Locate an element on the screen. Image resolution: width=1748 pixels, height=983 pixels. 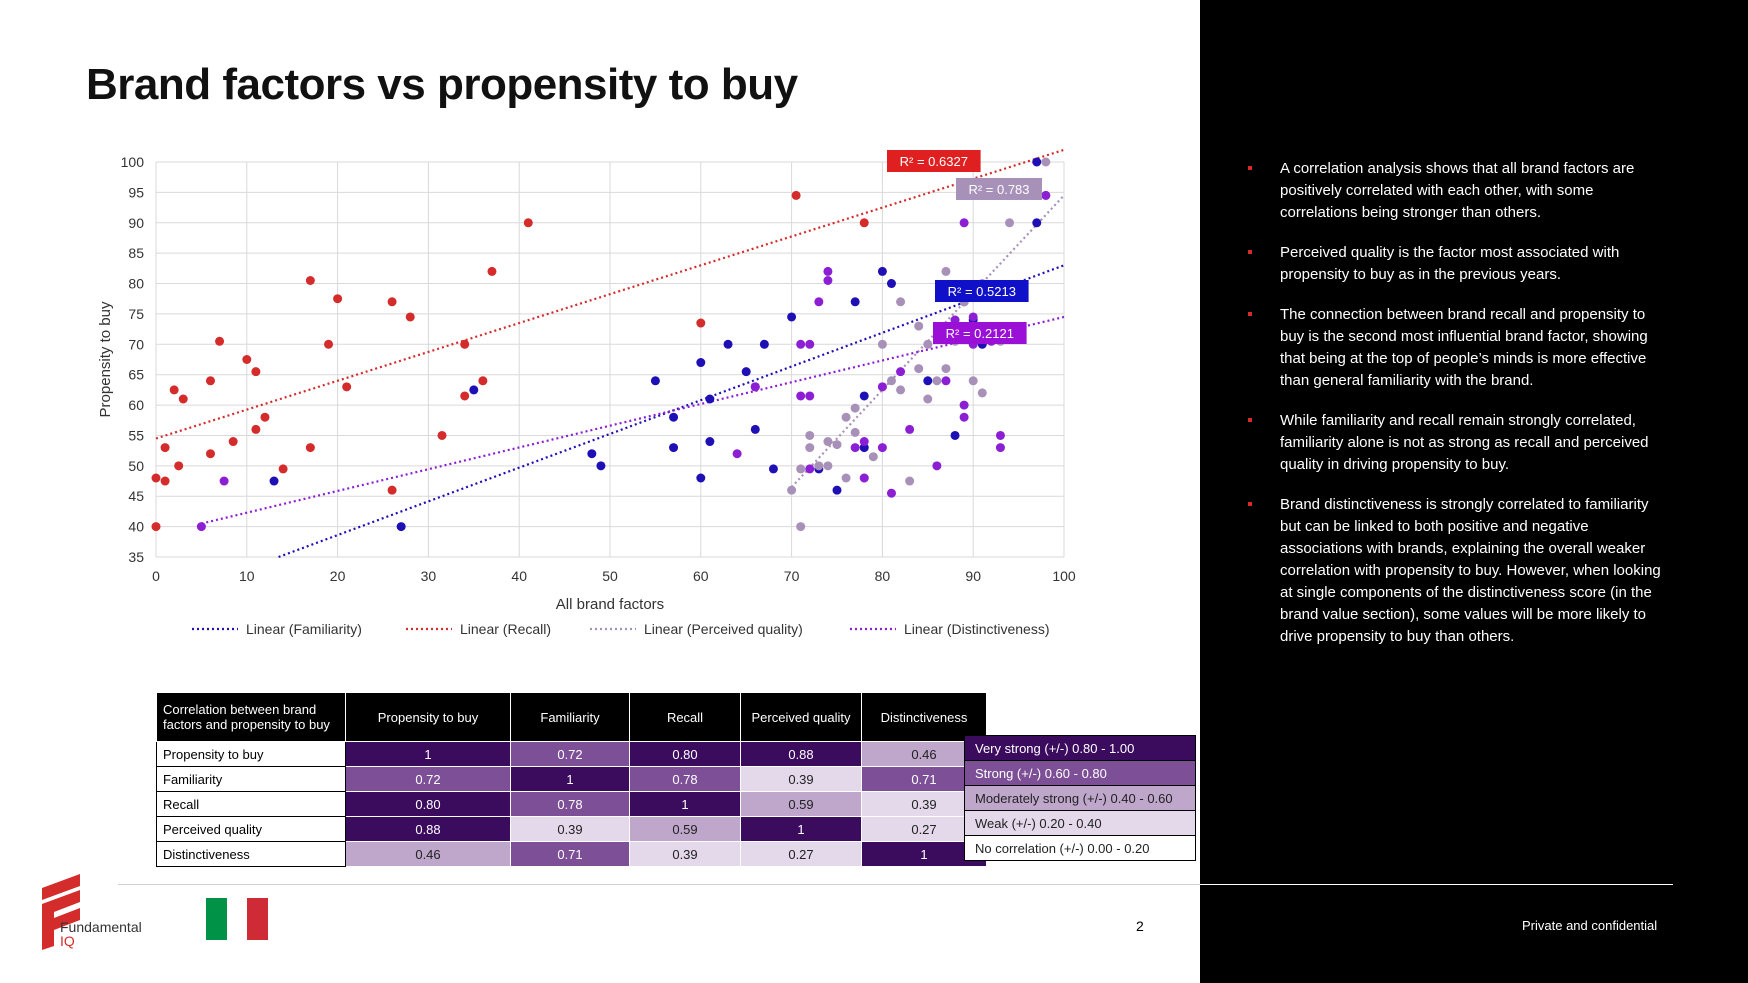
correlation-cell: 0.59 is located at coordinates (801, 804).